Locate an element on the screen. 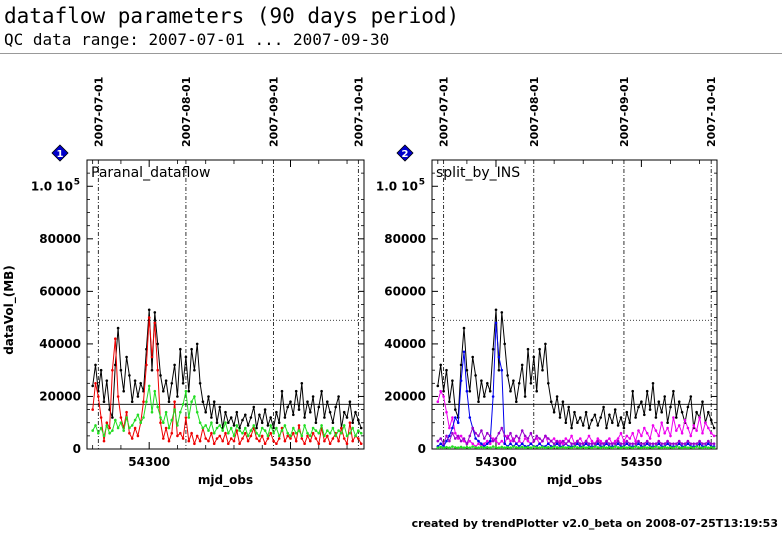  y-axis-title: dataVol_(MB) is located at coordinates (9, 310).